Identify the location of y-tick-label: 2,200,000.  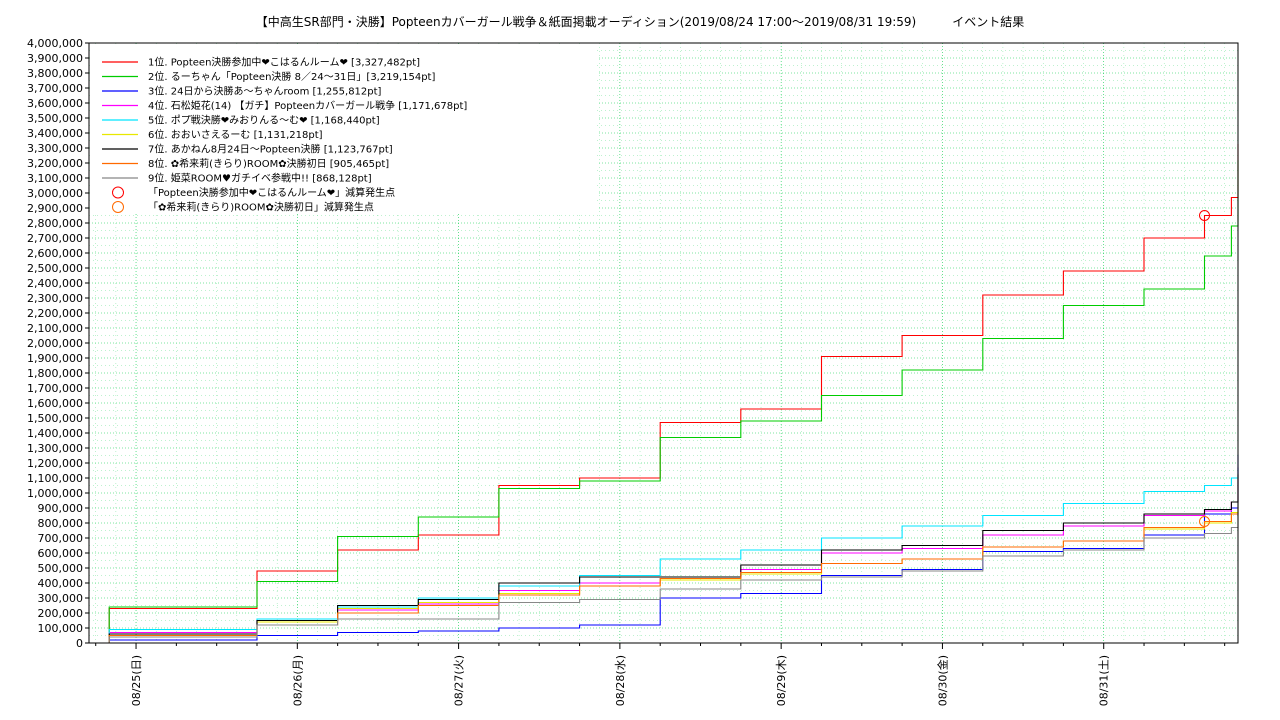
(55, 313).